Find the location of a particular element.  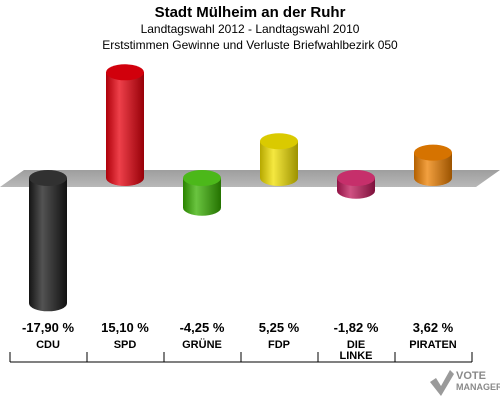

value-label: 15,10 % is located at coordinates (125, 327).